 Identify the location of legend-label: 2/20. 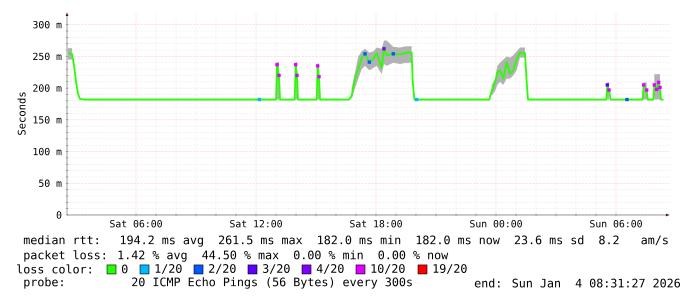
(222, 269).